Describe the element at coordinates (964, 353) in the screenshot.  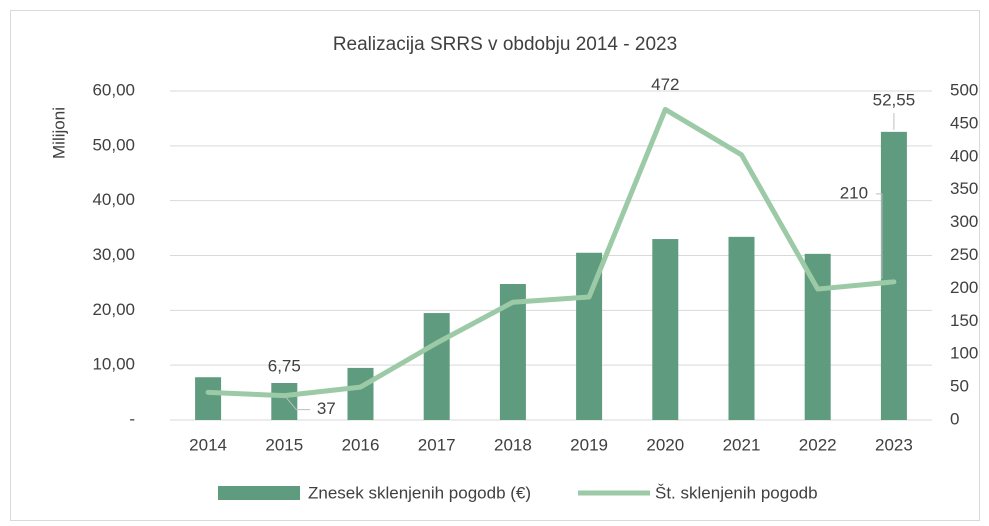
I see `y2-tick-label: 100` at that location.